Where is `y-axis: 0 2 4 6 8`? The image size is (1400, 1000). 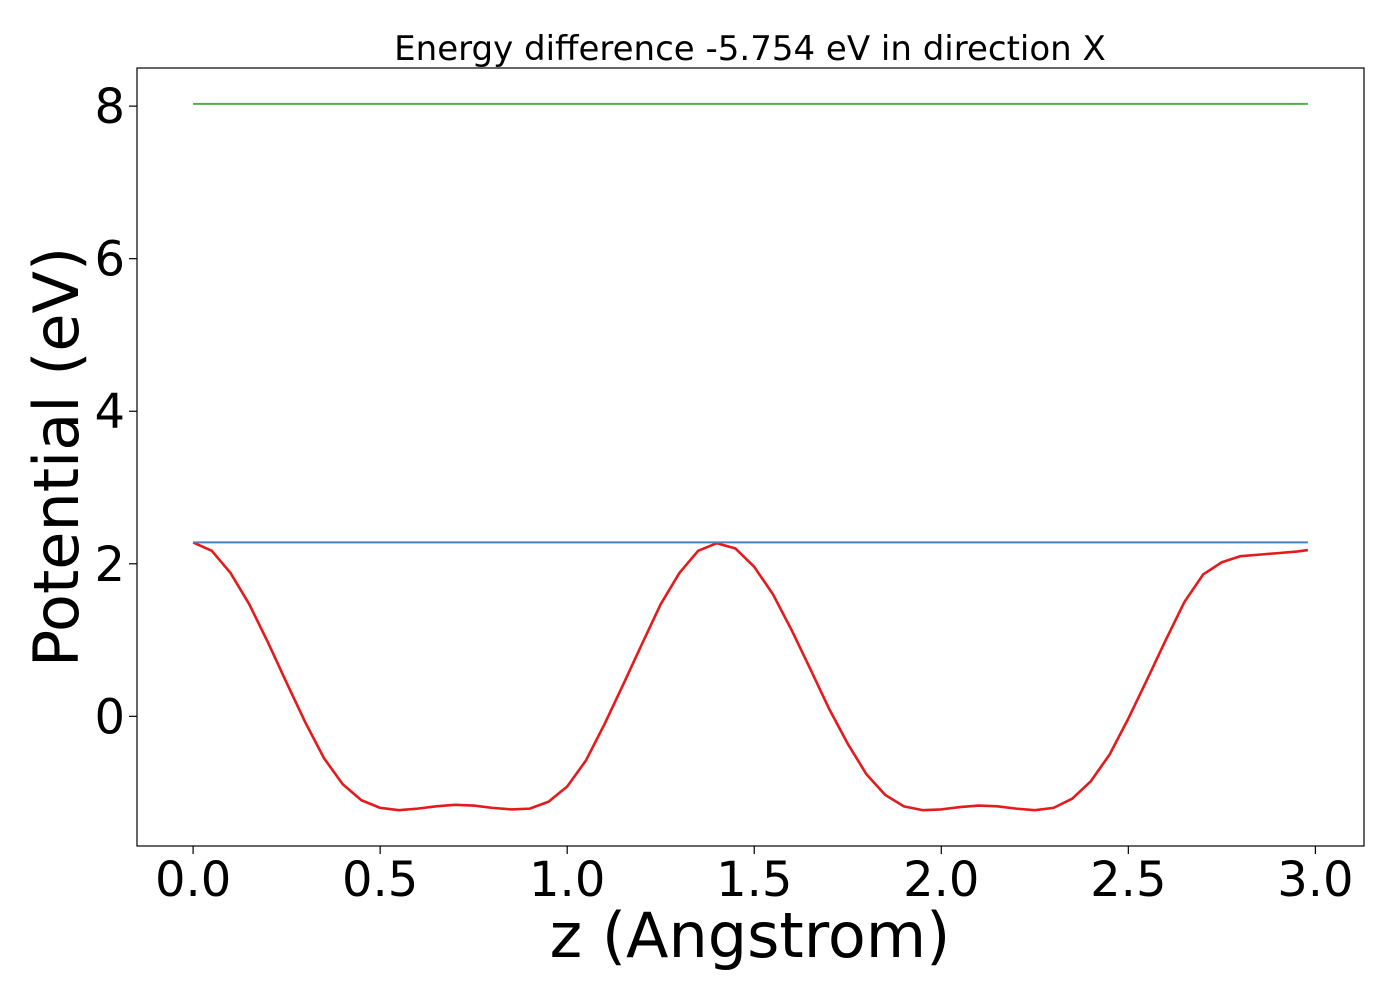
y-axis: 0 2 4 6 8 is located at coordinates (115, 412).